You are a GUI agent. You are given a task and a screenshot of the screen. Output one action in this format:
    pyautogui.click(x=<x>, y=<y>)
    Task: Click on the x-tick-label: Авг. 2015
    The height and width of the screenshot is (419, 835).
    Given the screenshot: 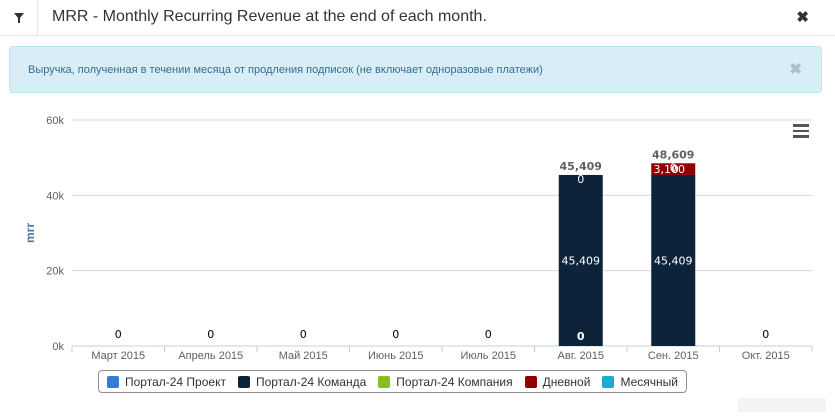 What is the action you would take?
    pyautogui.click(x=581, y=356)
    